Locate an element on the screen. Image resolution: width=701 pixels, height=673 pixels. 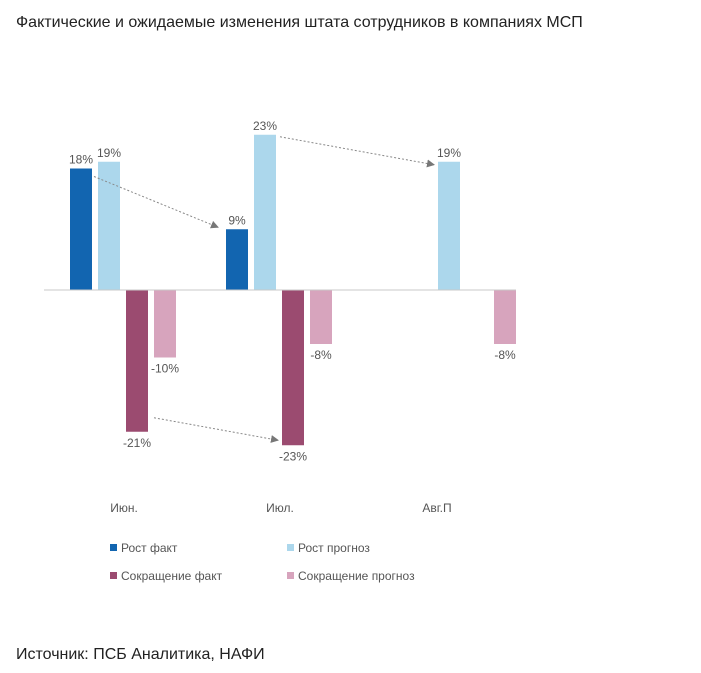
data-label-2-2: 23% is located at coordinates (265, 126).